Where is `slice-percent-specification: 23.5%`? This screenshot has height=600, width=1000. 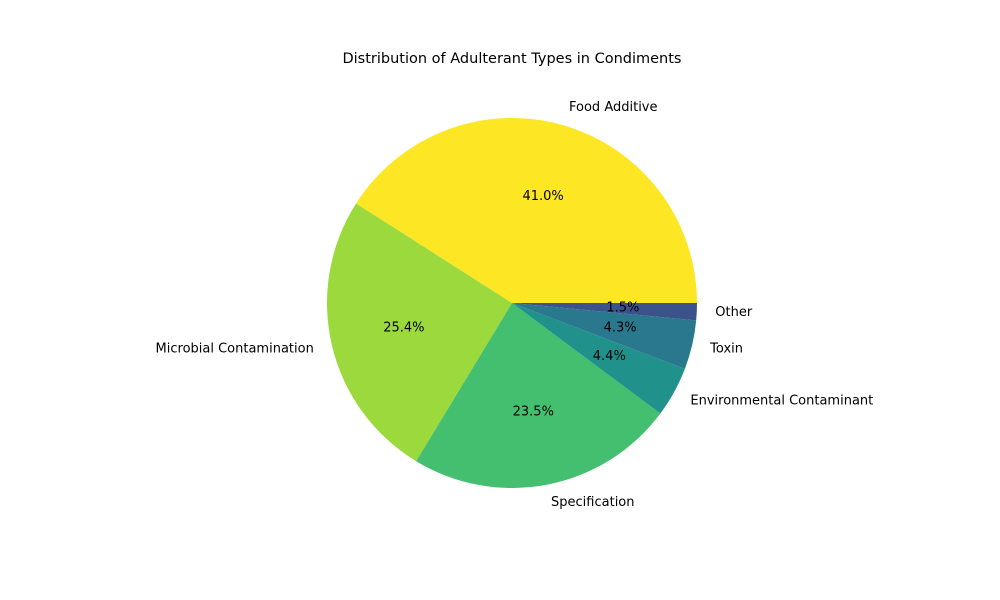
slice-percent-specification: 23.5% is located at coordinates (533, 411).